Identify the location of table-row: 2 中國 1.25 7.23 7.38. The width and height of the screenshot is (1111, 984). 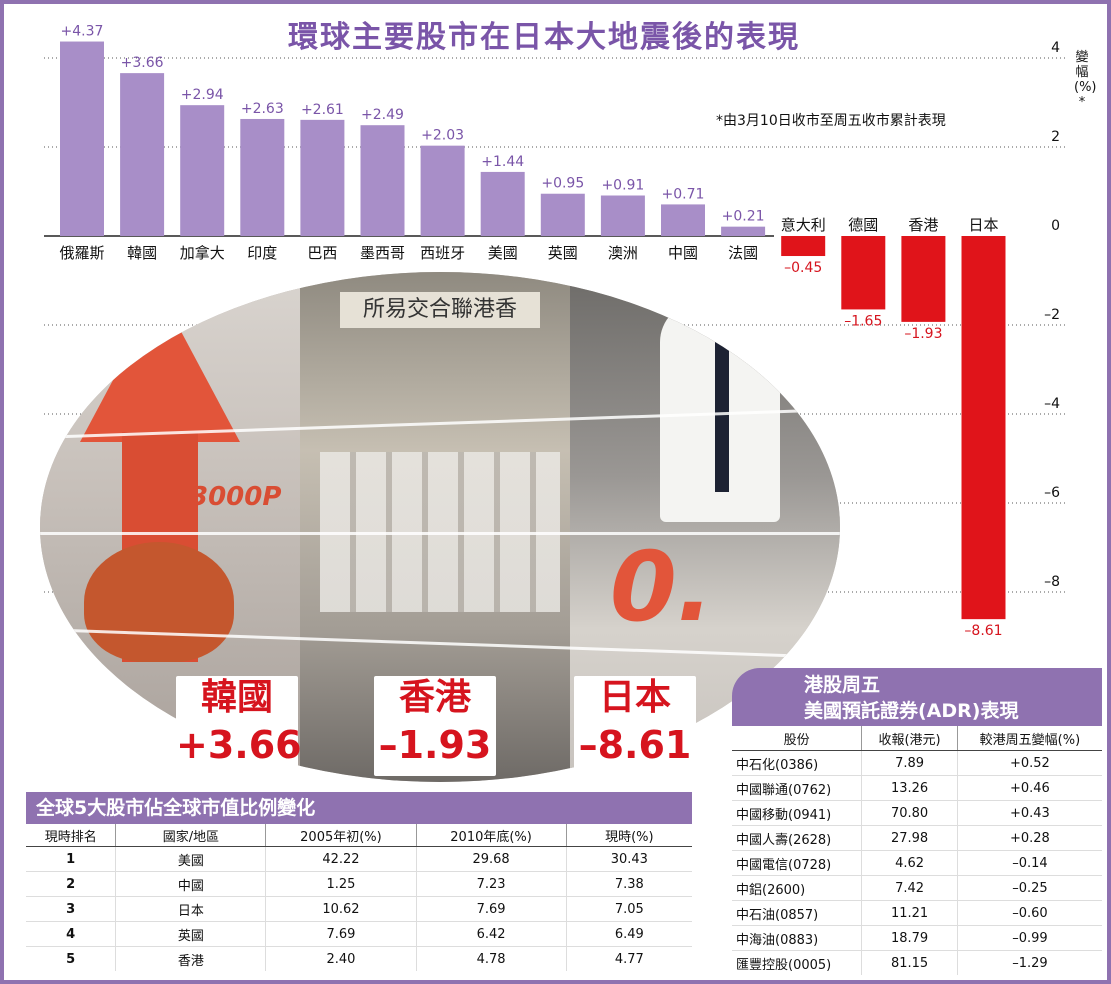
(359, 884).